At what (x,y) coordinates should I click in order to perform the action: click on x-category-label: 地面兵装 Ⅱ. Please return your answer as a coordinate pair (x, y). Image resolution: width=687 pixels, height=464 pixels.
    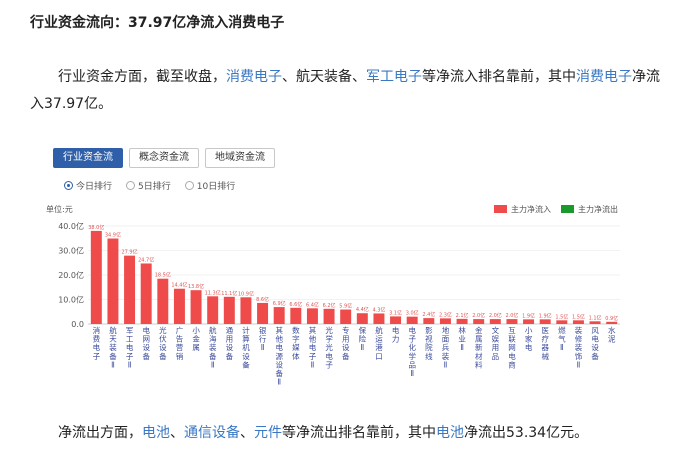
    Looking at the image, I should click on (446, 347).